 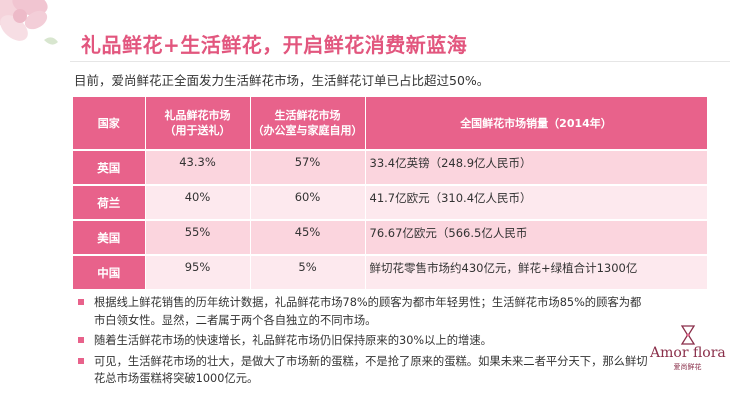 I want to click on sales-cell: 33.4亿英镑（248.9亿人民币）, so click(x=536, y=168).